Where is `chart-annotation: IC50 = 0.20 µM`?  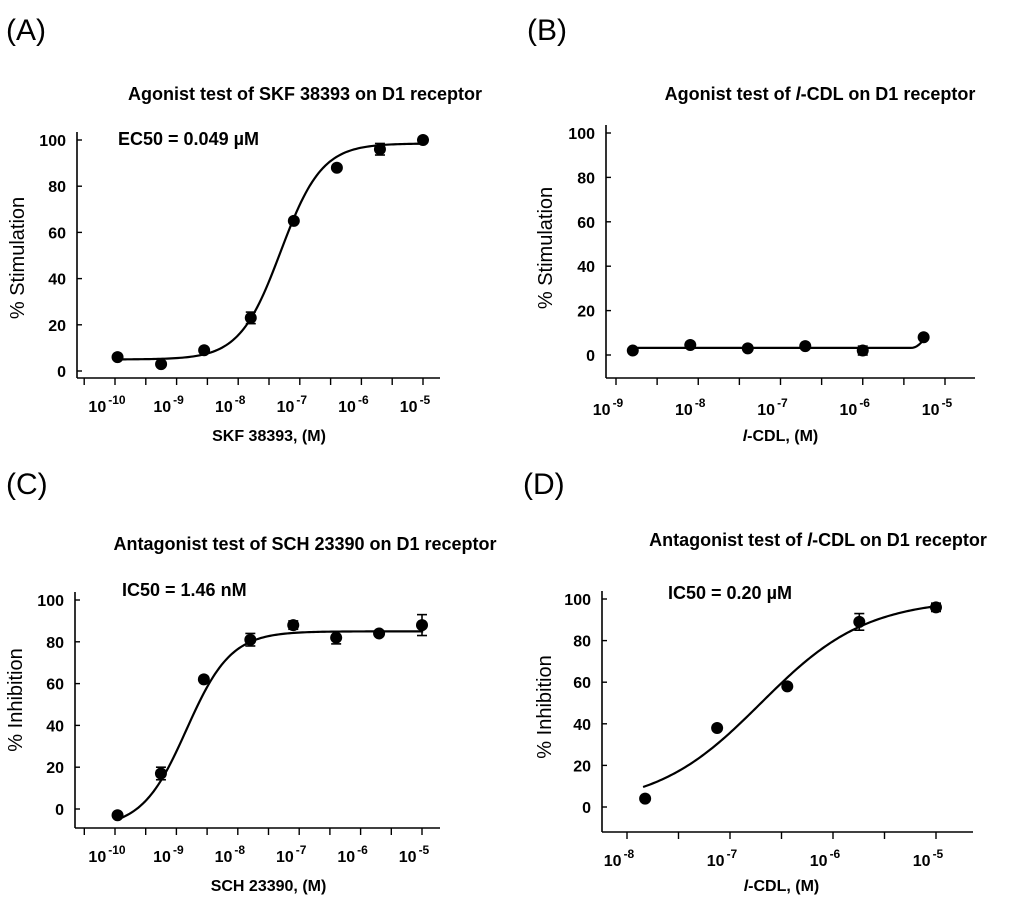 chart-annotation: IC50 = 0.20 µM is located at coordinates (730, 593).